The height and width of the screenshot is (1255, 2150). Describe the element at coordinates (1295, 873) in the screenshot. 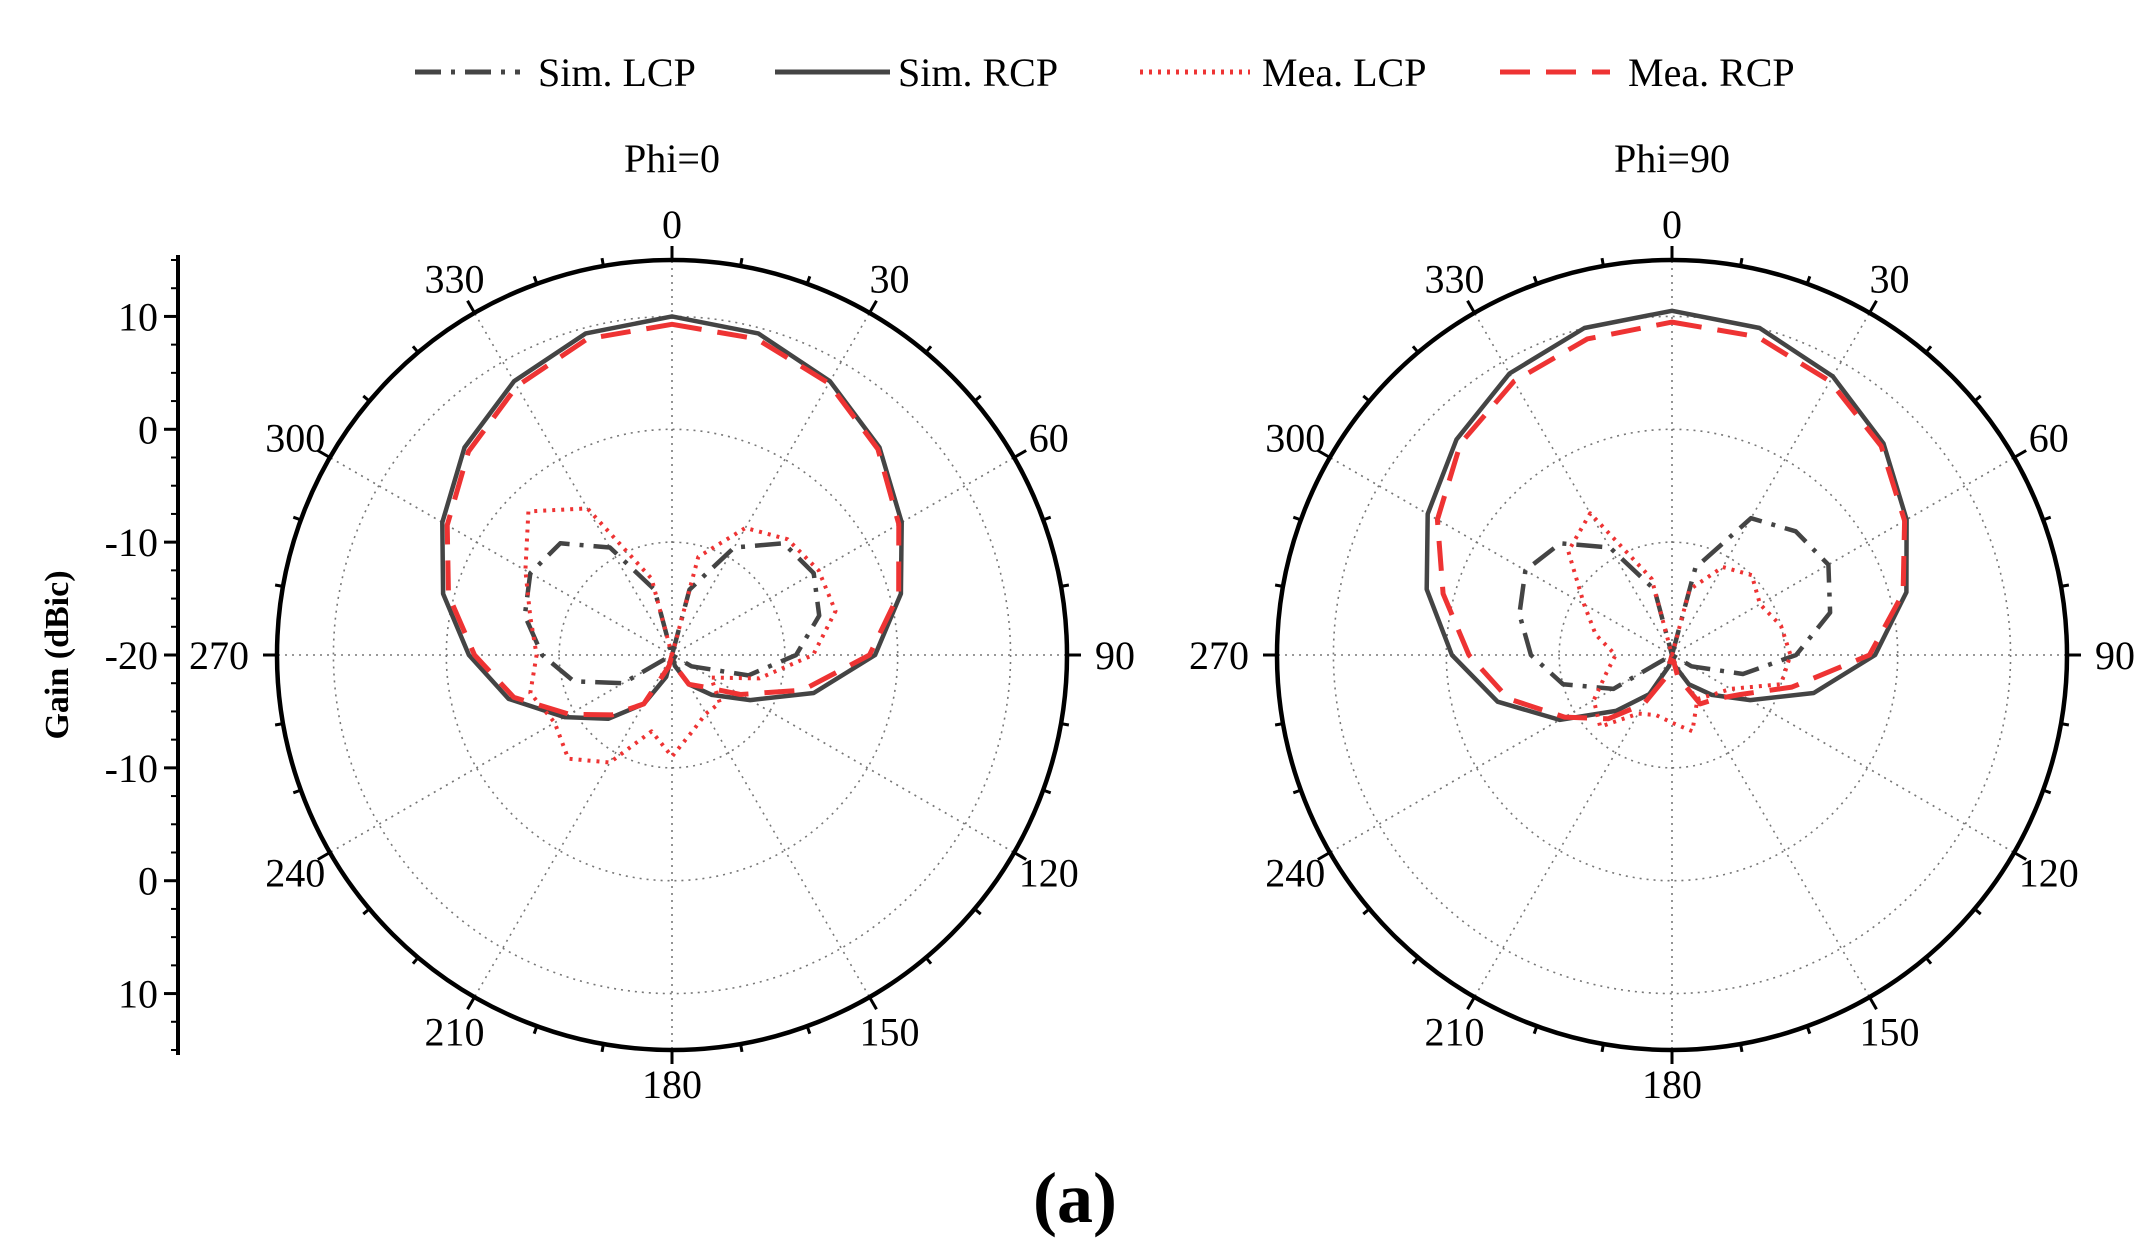

I see `angle-label-240-phi-90: 240` at that location.